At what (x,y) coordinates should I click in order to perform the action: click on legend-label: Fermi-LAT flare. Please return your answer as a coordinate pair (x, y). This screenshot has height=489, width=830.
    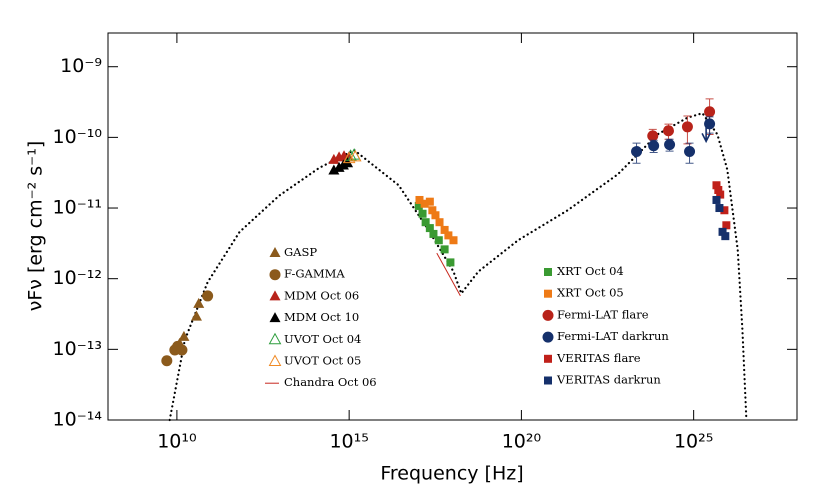
    Looking at the image, I should click on (603, 314).